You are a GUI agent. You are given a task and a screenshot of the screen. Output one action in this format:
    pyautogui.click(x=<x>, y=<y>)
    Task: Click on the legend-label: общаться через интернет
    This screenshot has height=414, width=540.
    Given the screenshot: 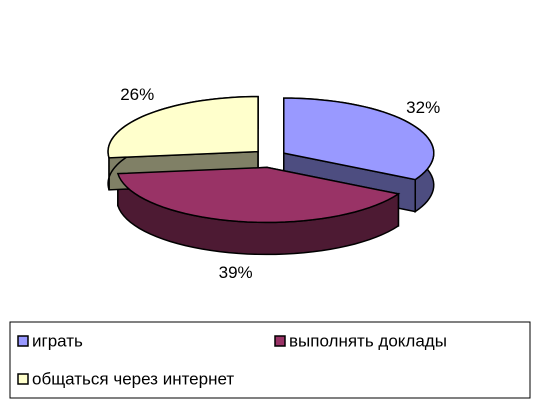 What is the action you would take?
    pyautogui.click(x=133, y=378)
    